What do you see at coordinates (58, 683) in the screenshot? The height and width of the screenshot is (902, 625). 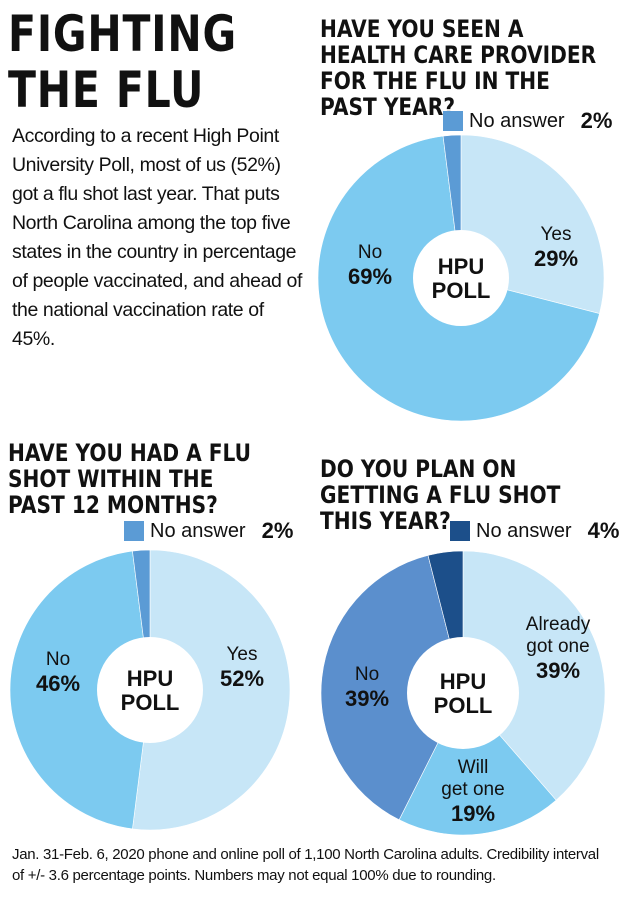 I see `slice-value-text: 46%` at bounding box center [58, 683].